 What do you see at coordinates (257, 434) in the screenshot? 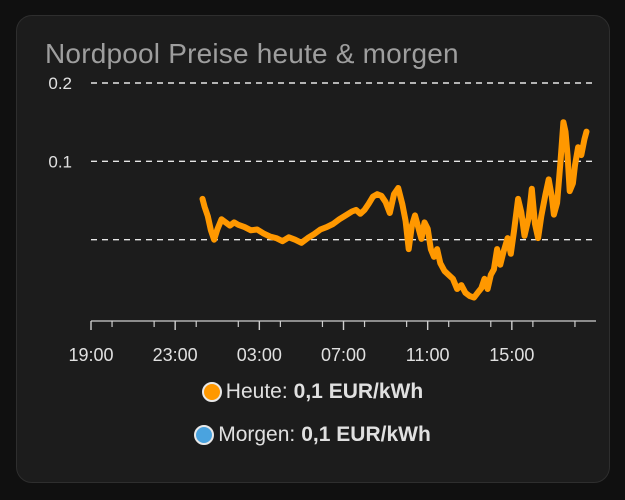
I see `legend-name-morgen: Morgen:` at bounding box center [257, 434].